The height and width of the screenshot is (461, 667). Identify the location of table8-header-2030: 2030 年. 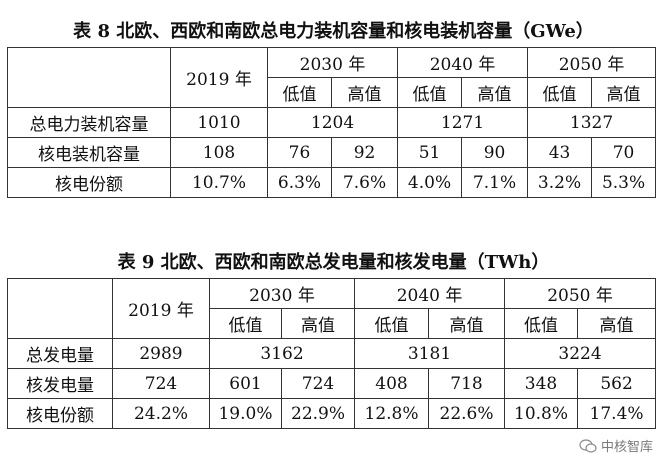
(332, 62).